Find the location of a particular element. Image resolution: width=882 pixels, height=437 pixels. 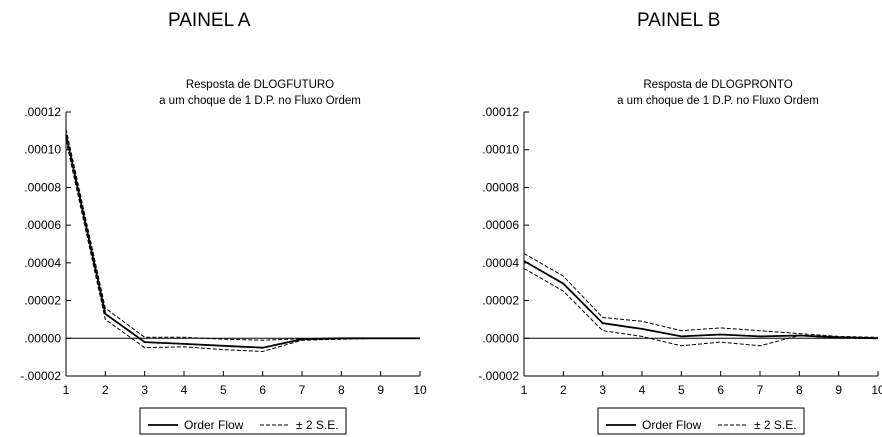

panel-b-heading: PAINEL B is located at coordinates (679, 20).